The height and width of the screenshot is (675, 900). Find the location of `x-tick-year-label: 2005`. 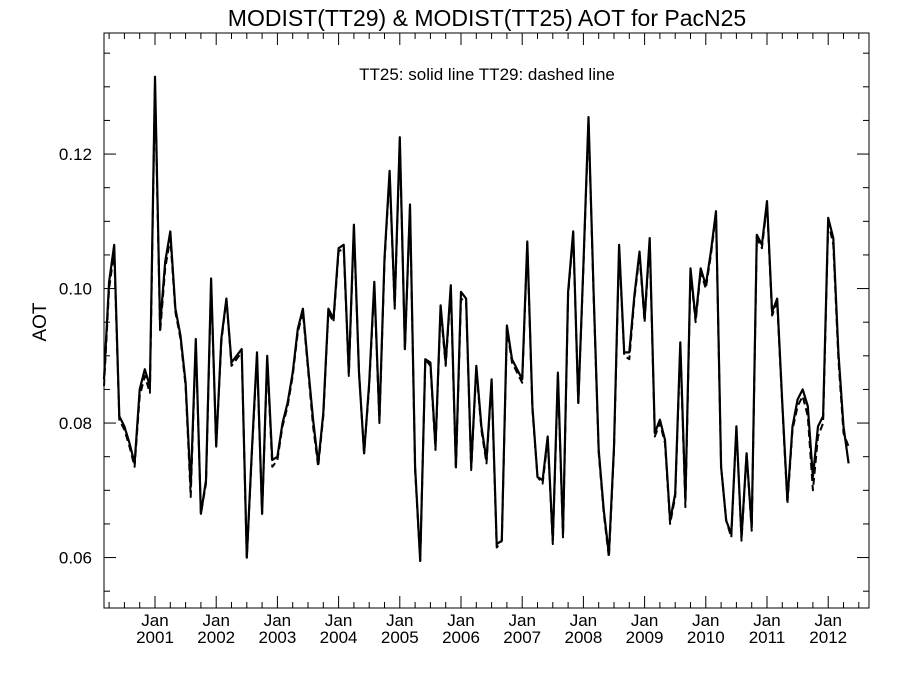

x-tick-year-label: 2005 is located at coordinates (400, 637).